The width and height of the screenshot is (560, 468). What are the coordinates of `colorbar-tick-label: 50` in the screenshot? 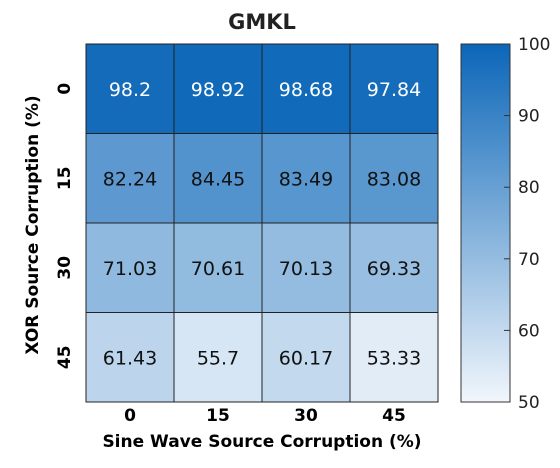 It's located at (529, 403).